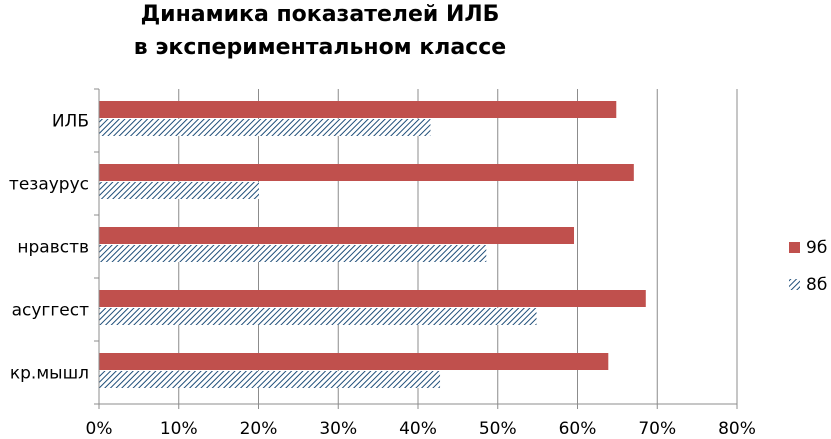 This screenshot has height=439, width=831. I want to click on x-tick-label: 10%, so click(179, 429).